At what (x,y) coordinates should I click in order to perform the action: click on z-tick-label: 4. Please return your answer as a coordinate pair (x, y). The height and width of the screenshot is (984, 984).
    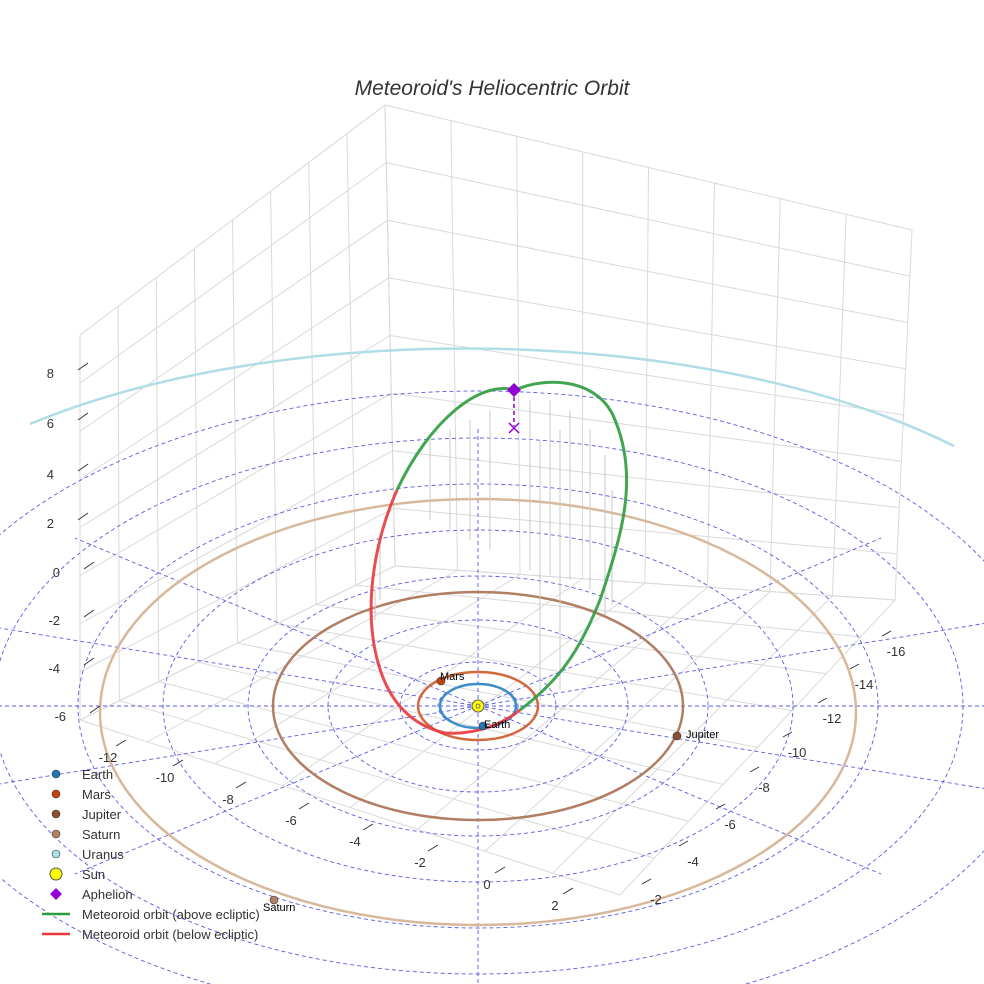
    Looking at the image, I should click on (50, 474).